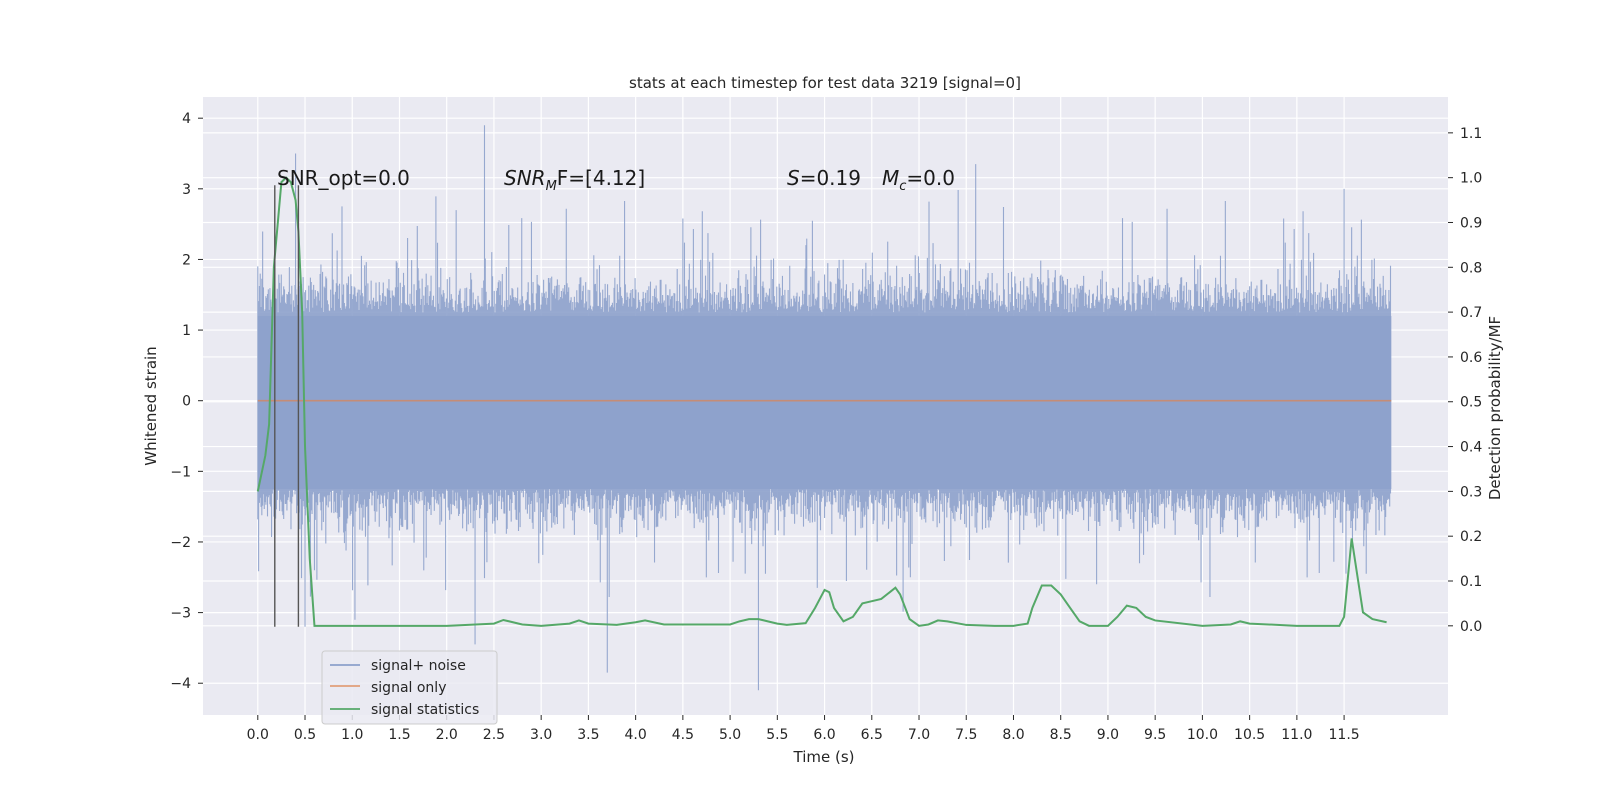 This screenshot has height=800, width=1600. What do you see at coordinates (258, 735) in the screenshot?
I see `x-tick-label: 0.0` at bounding box center [258, 735].